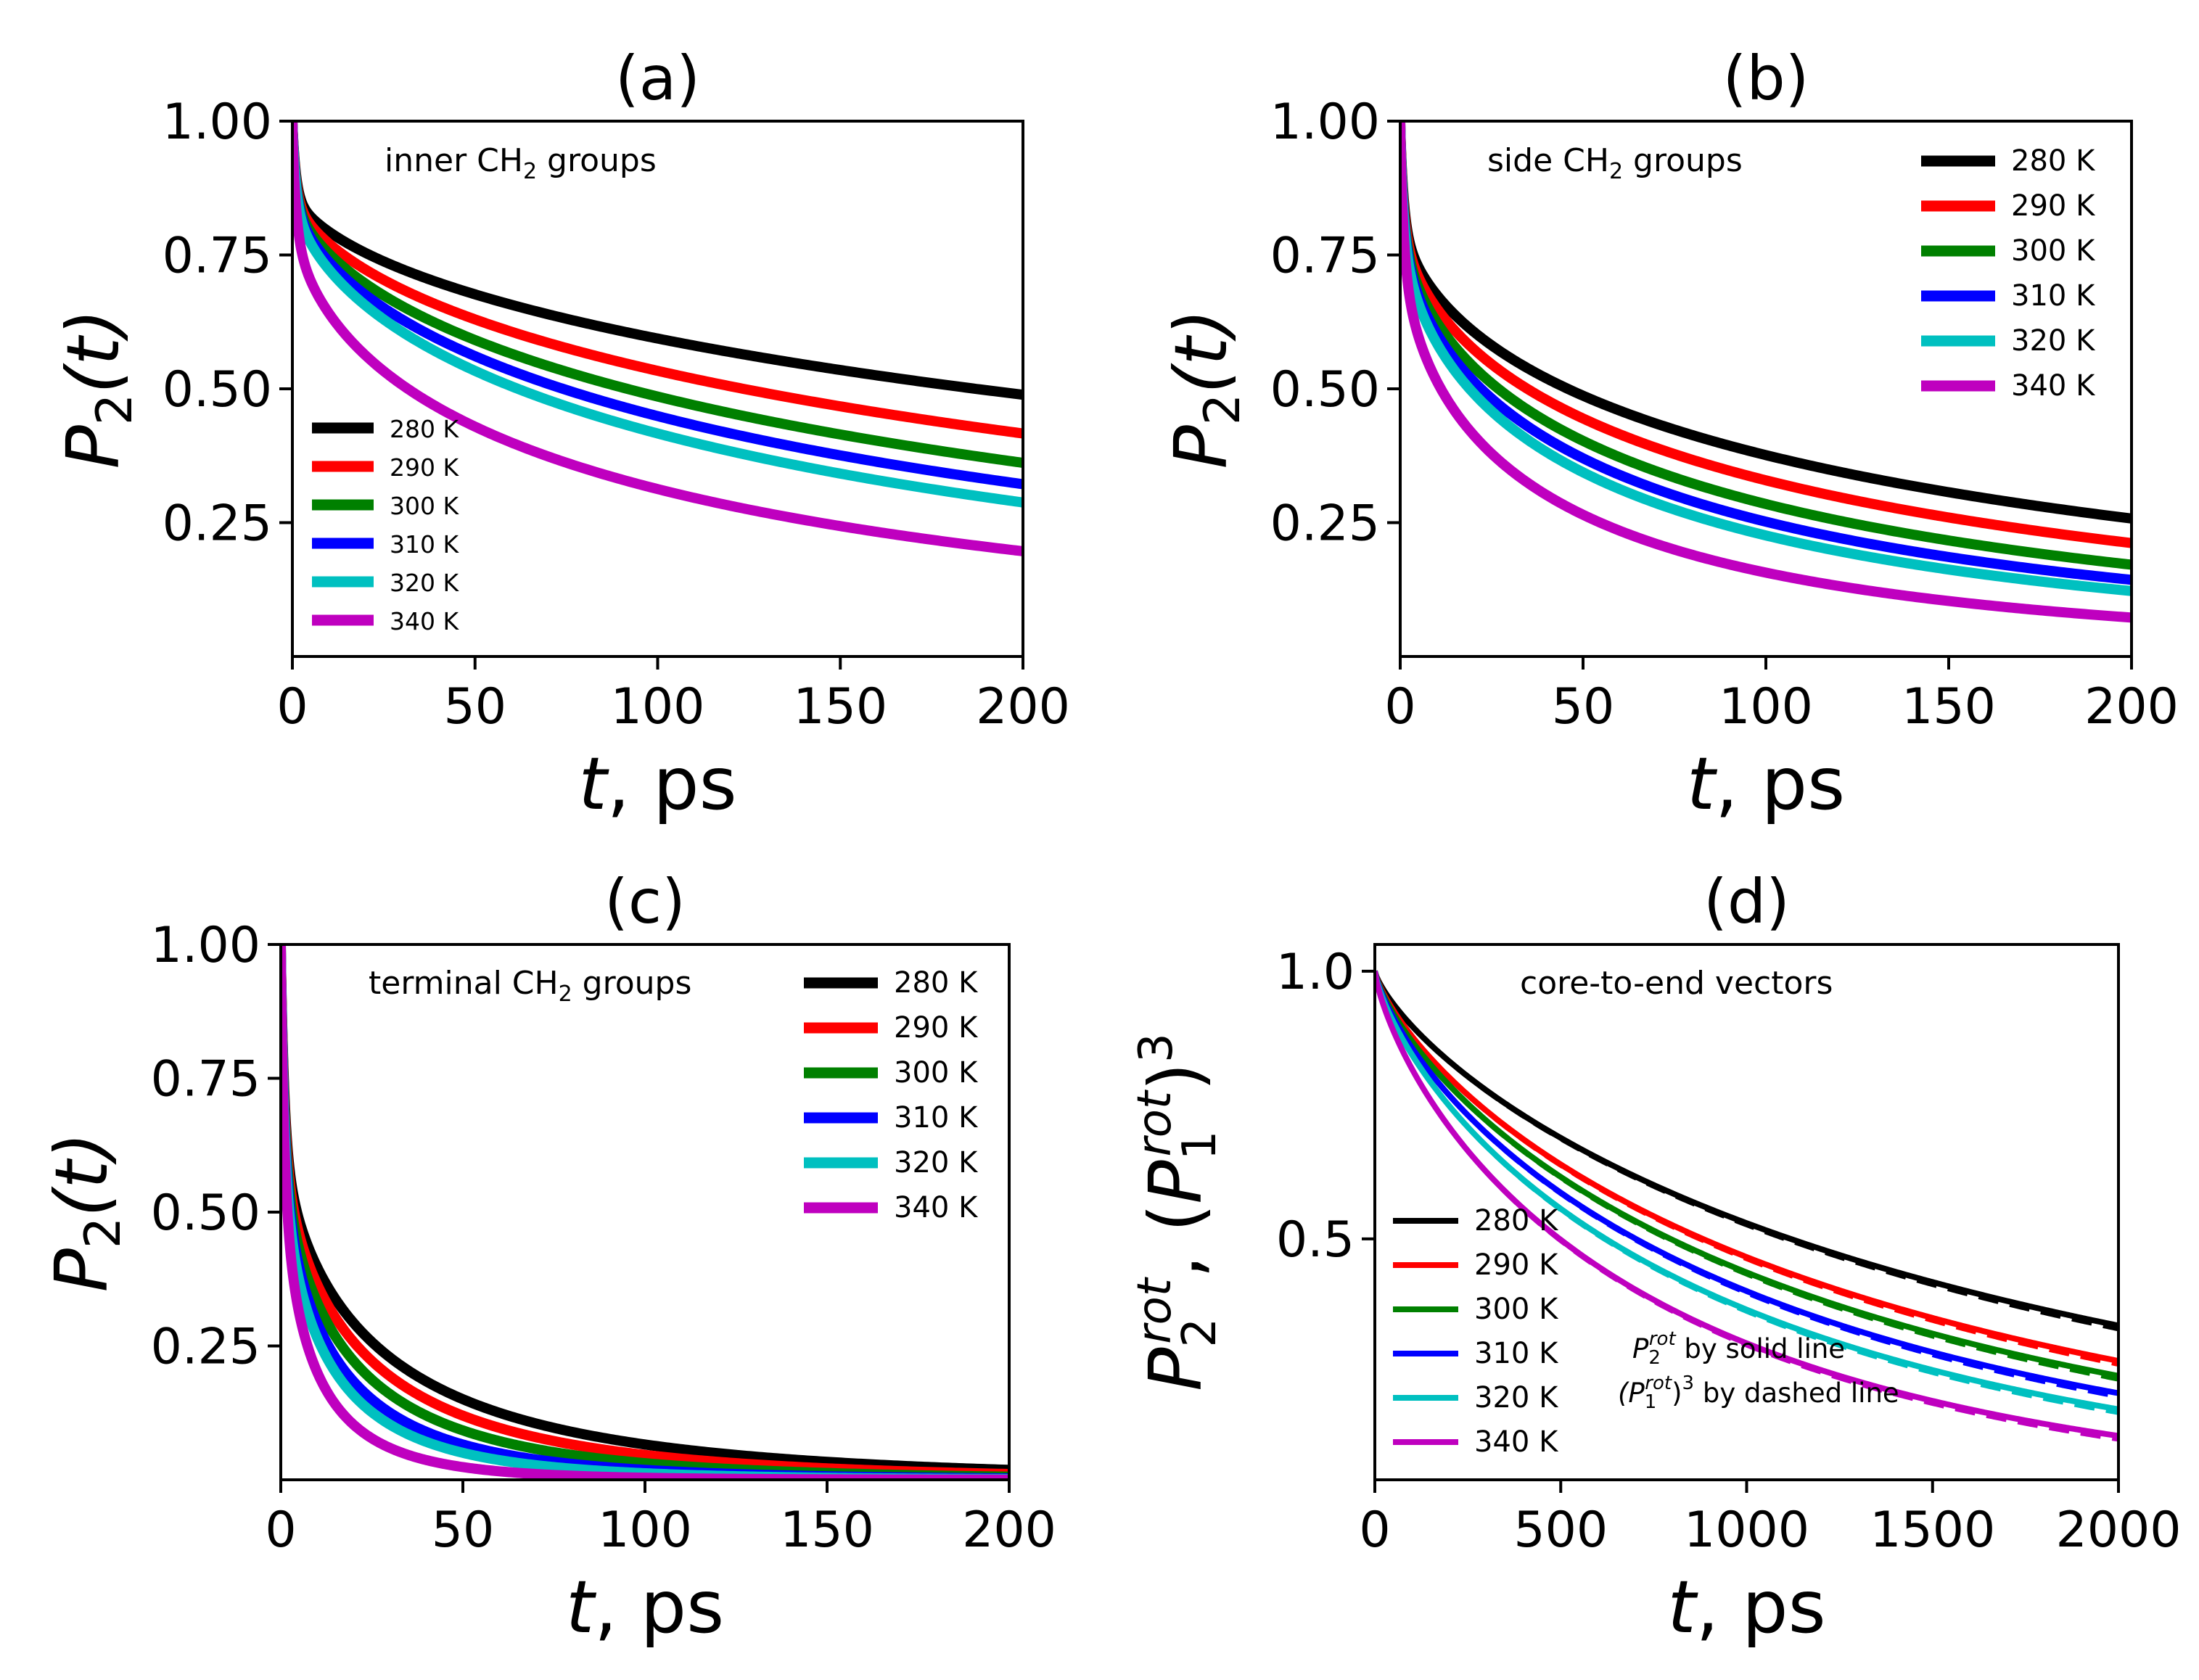  I want to click on panel-annotation: inner CH2 groups, so click(521, 163).